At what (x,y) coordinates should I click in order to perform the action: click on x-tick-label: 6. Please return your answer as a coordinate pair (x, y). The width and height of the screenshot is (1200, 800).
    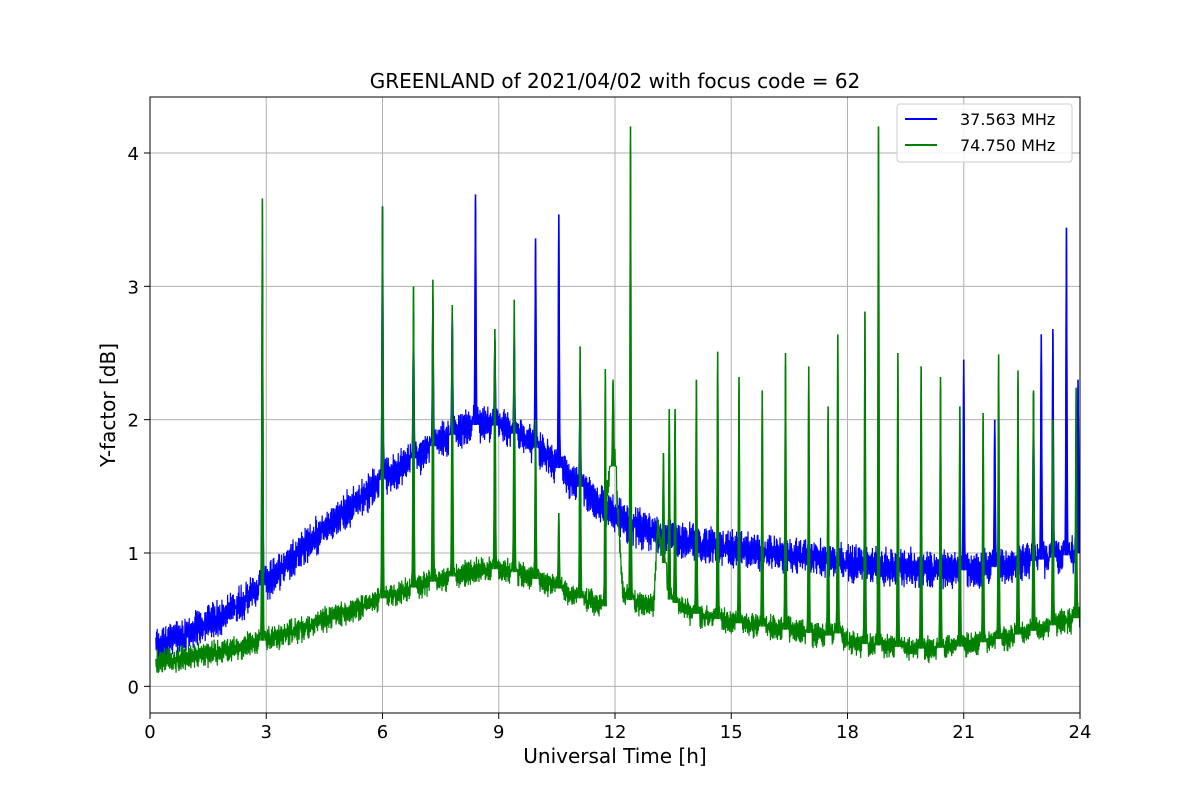
    Looking at the image, I should click on (382, 732).